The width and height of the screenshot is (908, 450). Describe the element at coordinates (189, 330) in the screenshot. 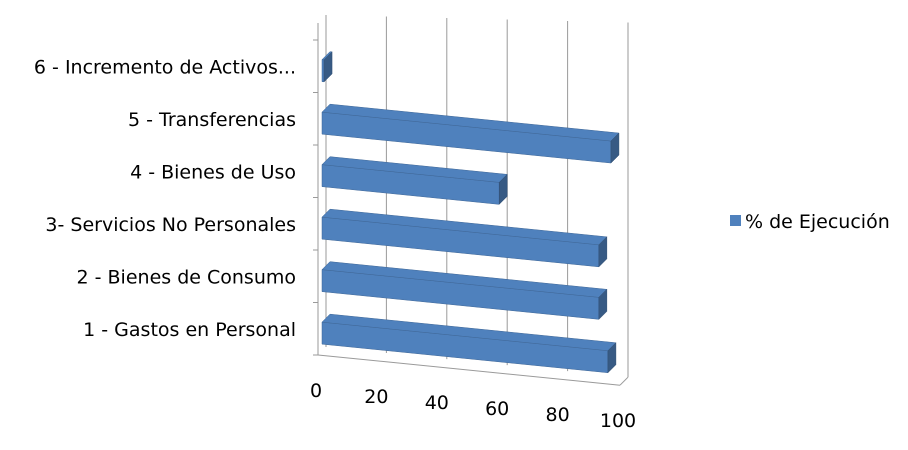

I see `category-label: 1 - Gastos en Personal` at that location.